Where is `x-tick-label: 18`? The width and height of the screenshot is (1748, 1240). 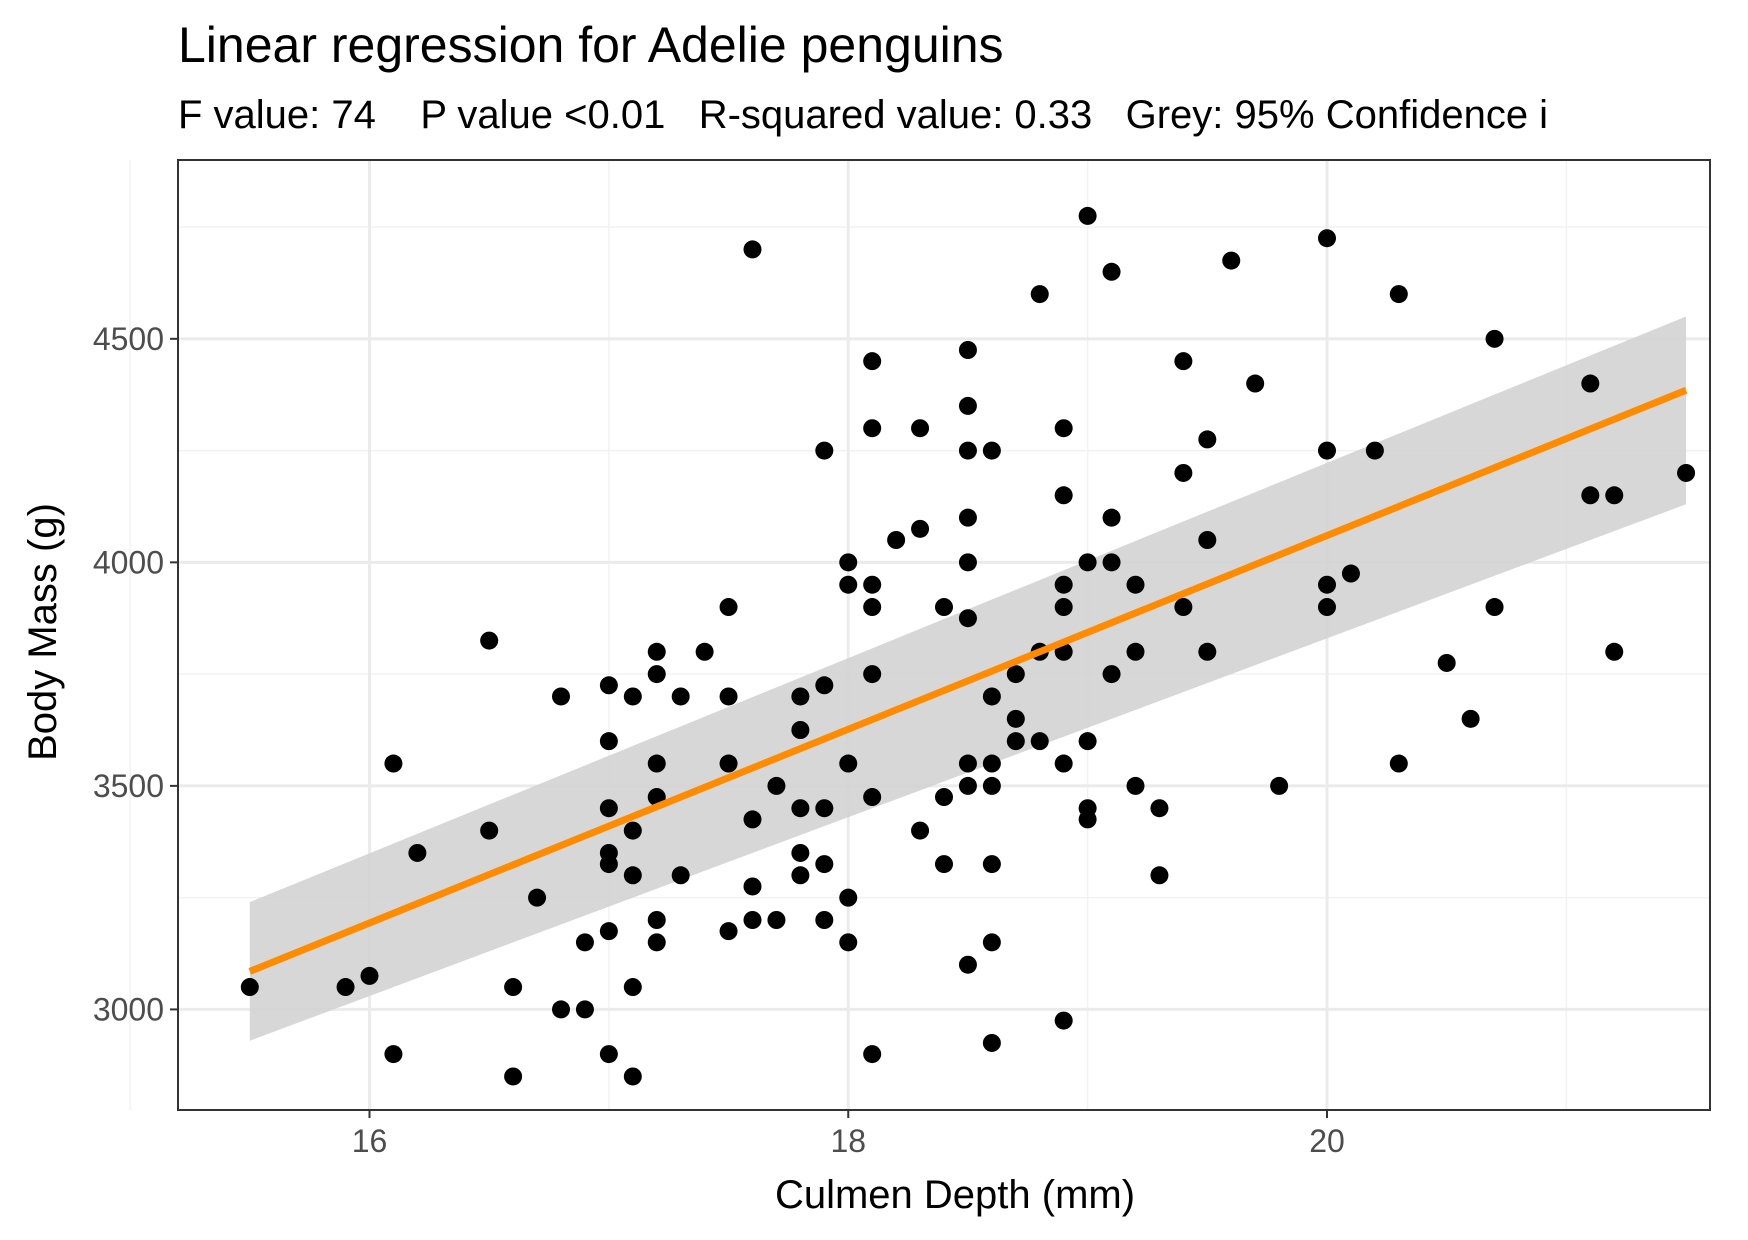
x-tick-label: 18 is located at coordinates (848, 1141).